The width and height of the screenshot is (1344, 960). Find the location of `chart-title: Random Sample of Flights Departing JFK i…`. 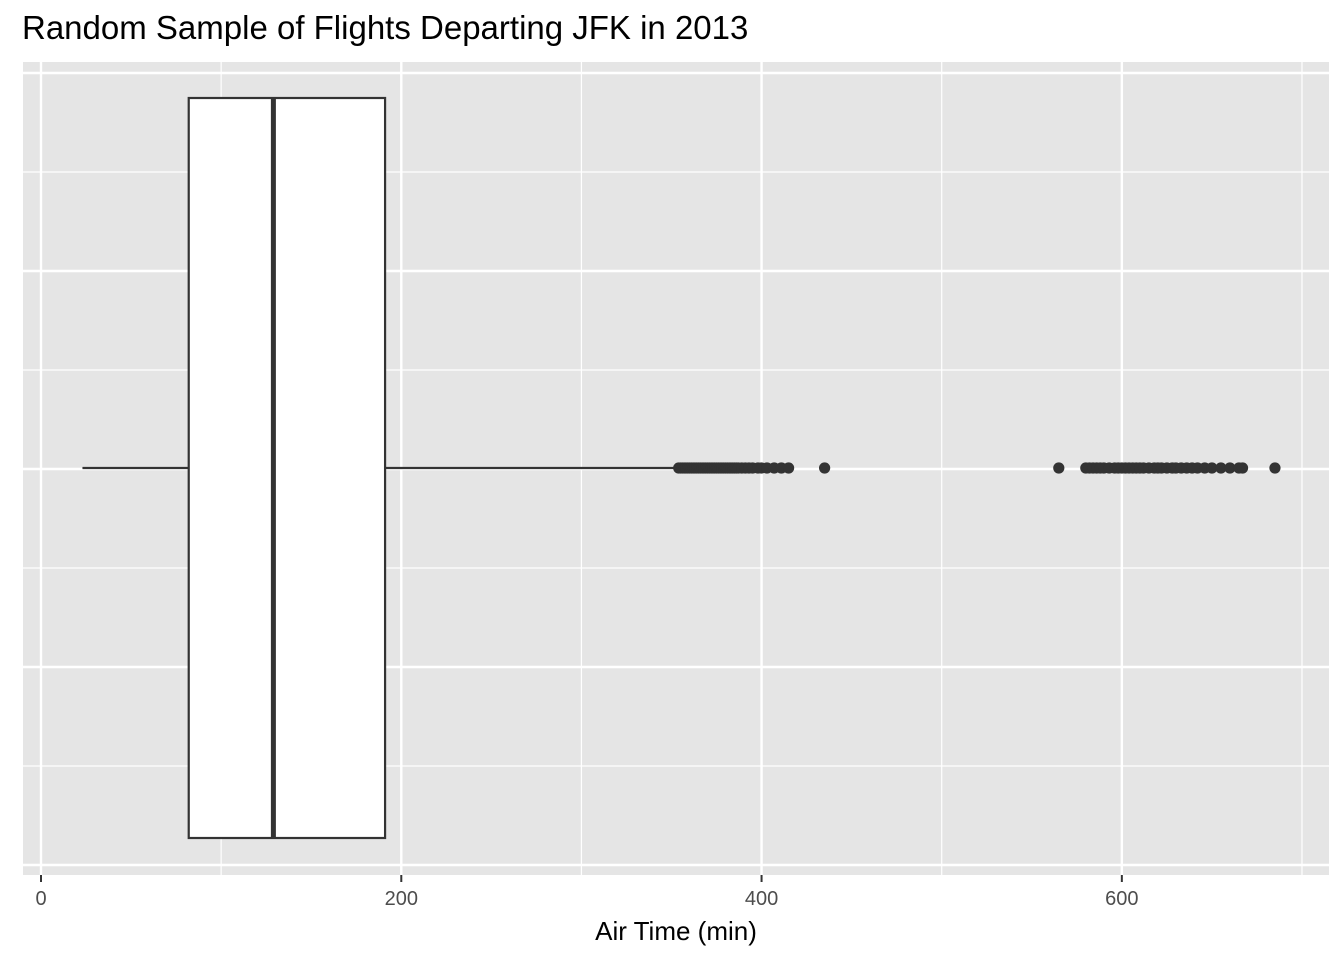

chart-title: Random Sample of Flights Departing JFK i… is located at coordinates (385, 27).